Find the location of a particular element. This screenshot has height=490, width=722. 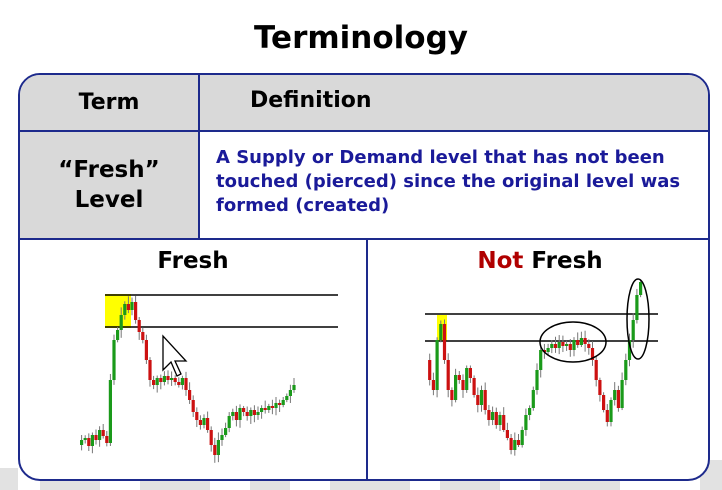

row-term-line1: “Fresh” is located at coordinates (109, 170).